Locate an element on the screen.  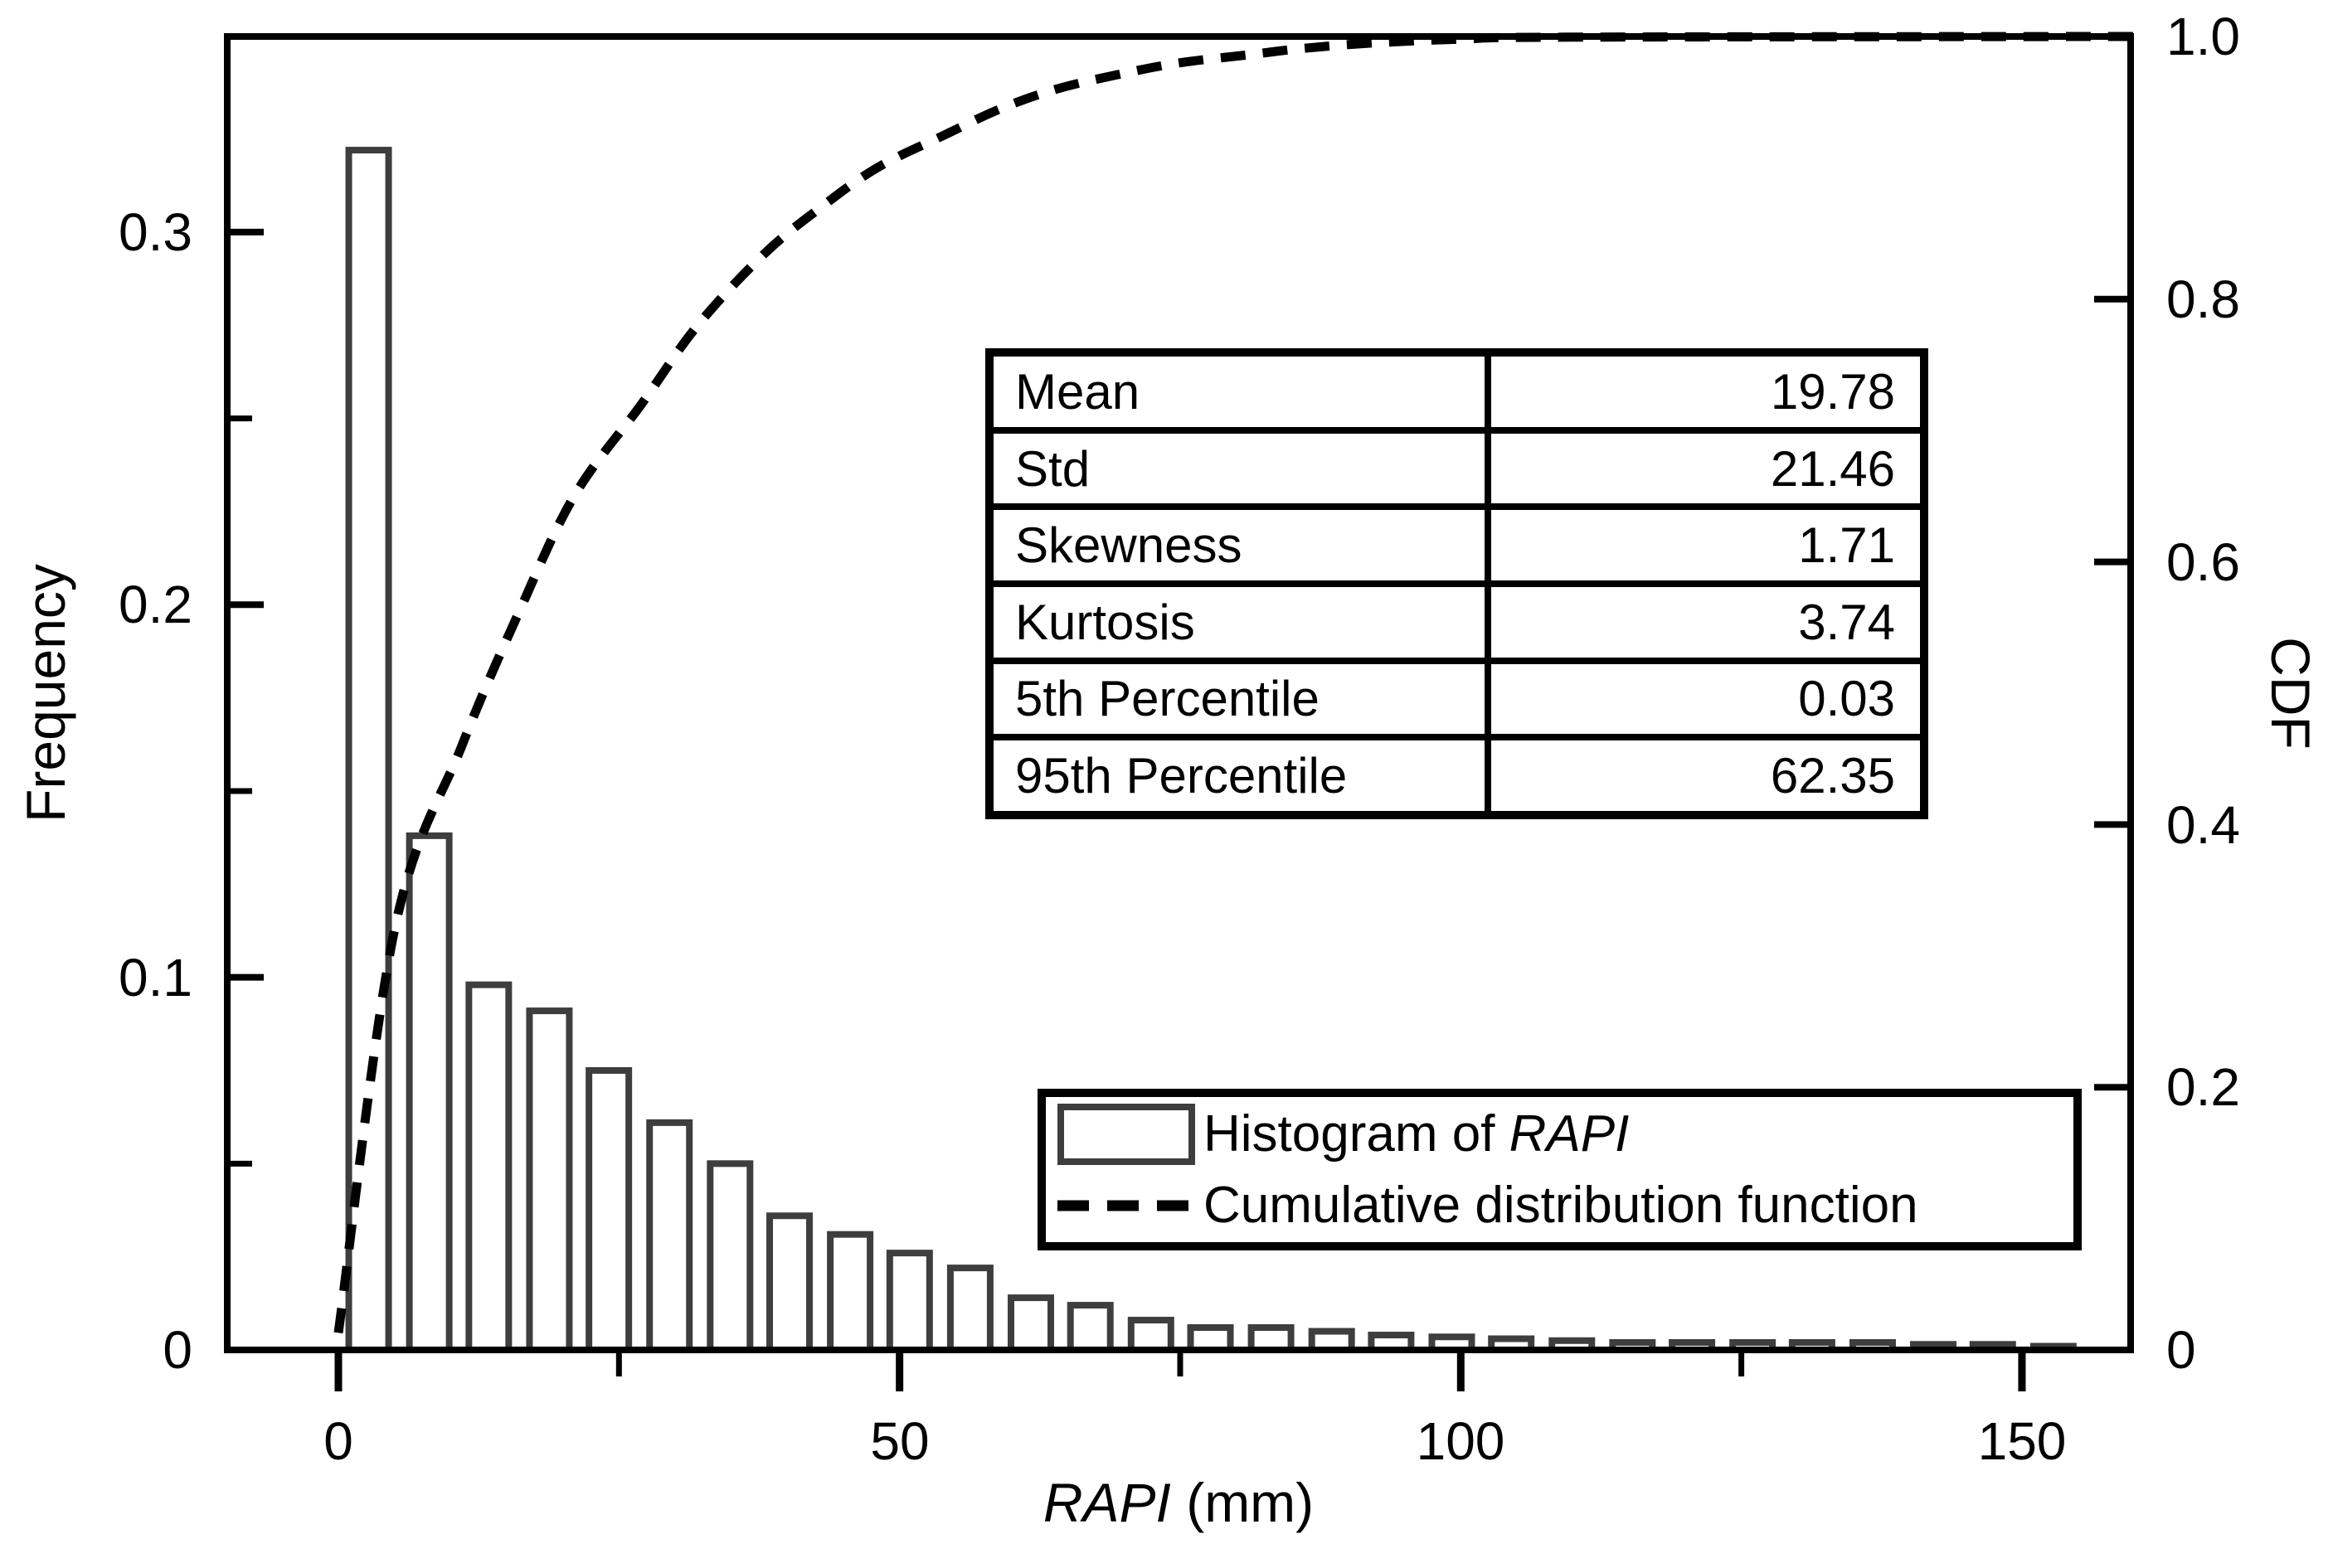
legend-item-histogram: Histogram of RAPI is located at coordinates (1565, 1134).